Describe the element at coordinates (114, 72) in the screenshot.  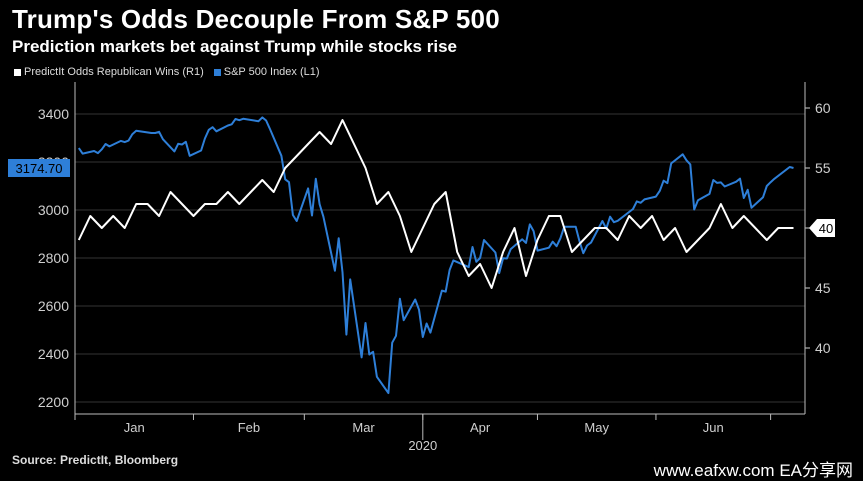
I see `legend-label-predictit: PredictIt Odds Republican Wins (R1)` at that location.